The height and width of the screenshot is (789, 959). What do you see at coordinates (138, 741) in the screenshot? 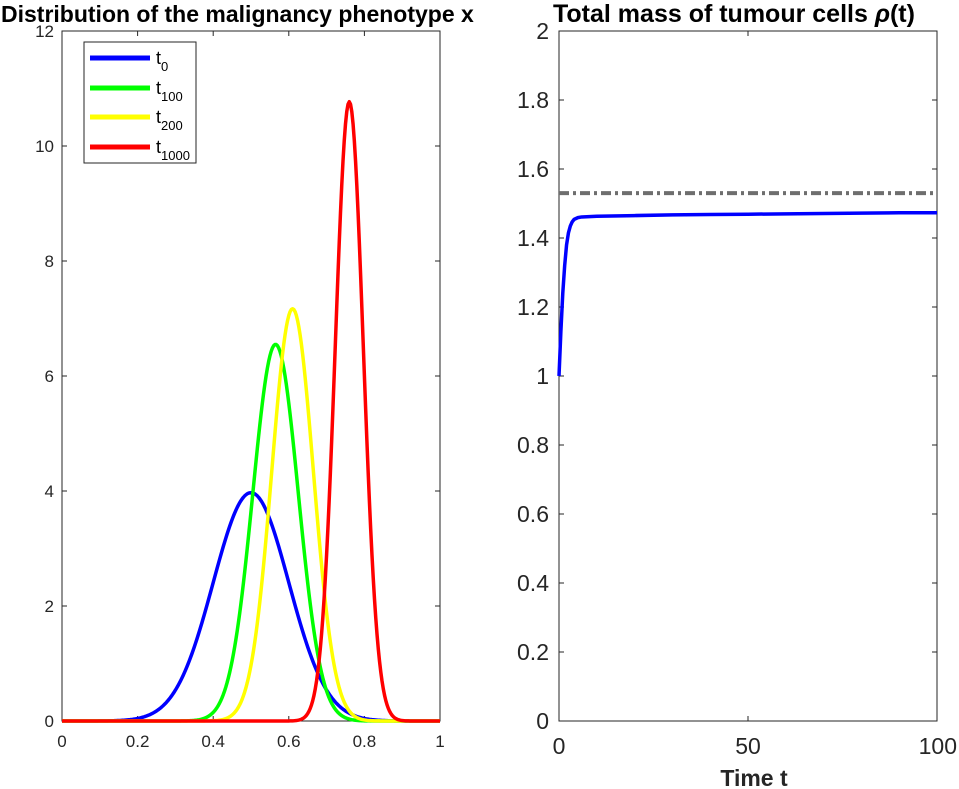
I see `left-x-tick-0-2: 0.2` at bounding box center [138, 741].